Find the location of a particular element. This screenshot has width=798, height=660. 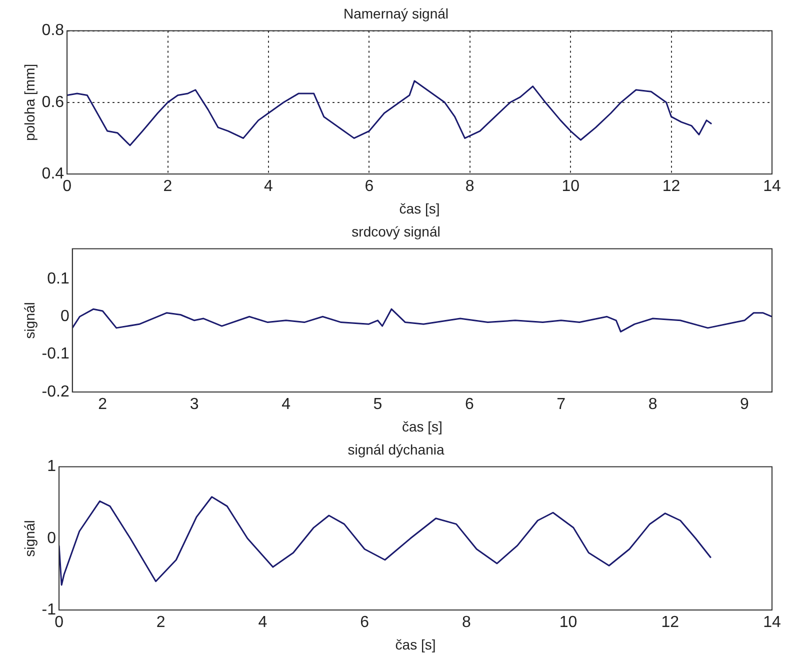

x-tick-label: 7 is located at coordinates (561, 405).